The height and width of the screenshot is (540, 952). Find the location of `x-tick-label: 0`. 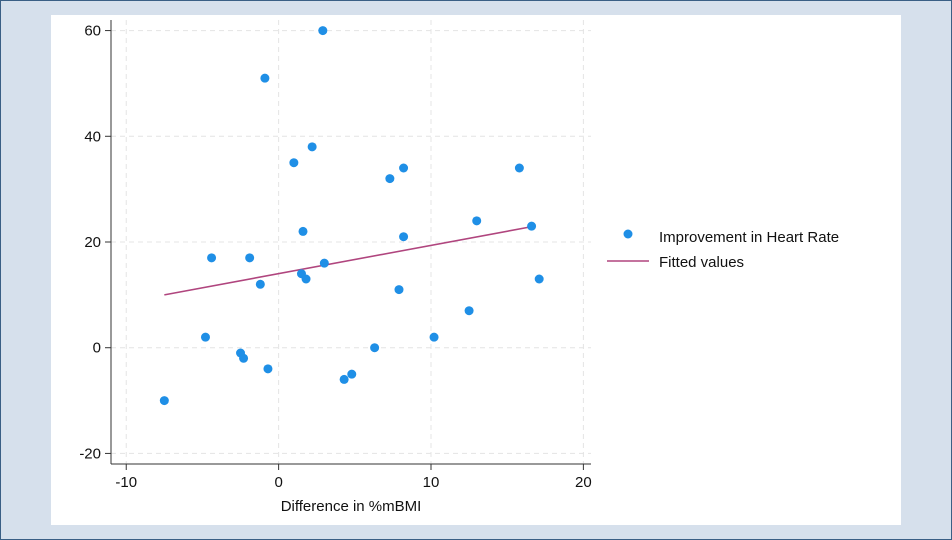

x-tick-label: 0 is located at coordinates (278, 482).